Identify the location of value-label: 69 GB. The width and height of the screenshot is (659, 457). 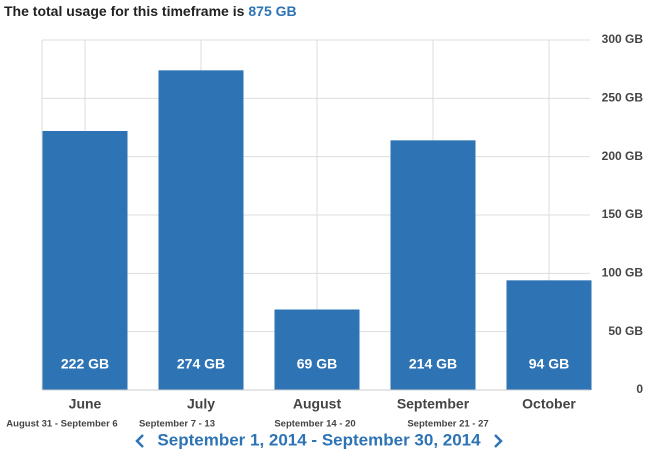
(317, 364).